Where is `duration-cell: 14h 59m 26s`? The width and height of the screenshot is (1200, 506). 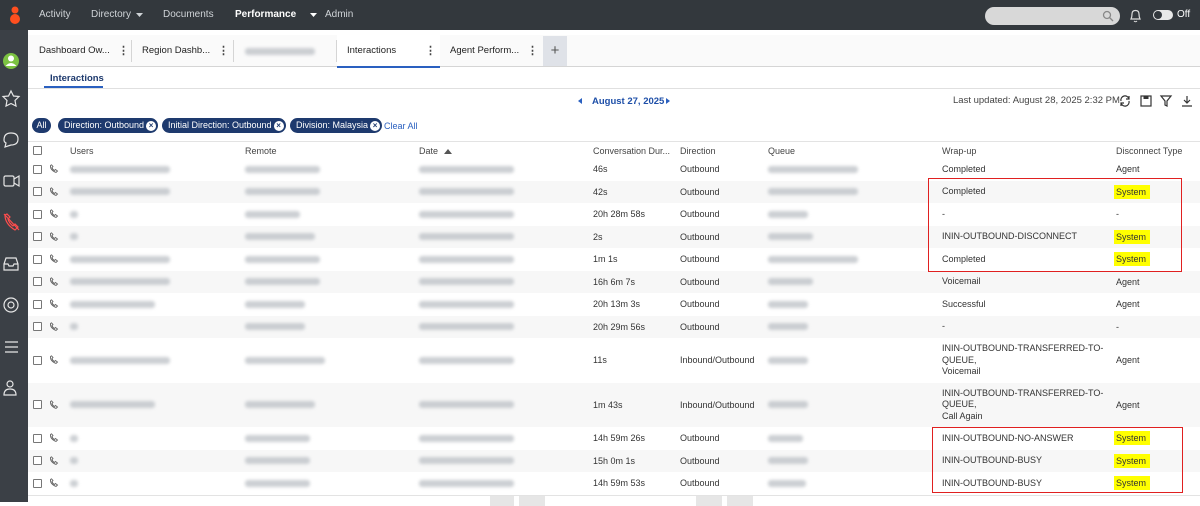
duration-cell: 14h 59m 26s is located at coordinates (619, 438).